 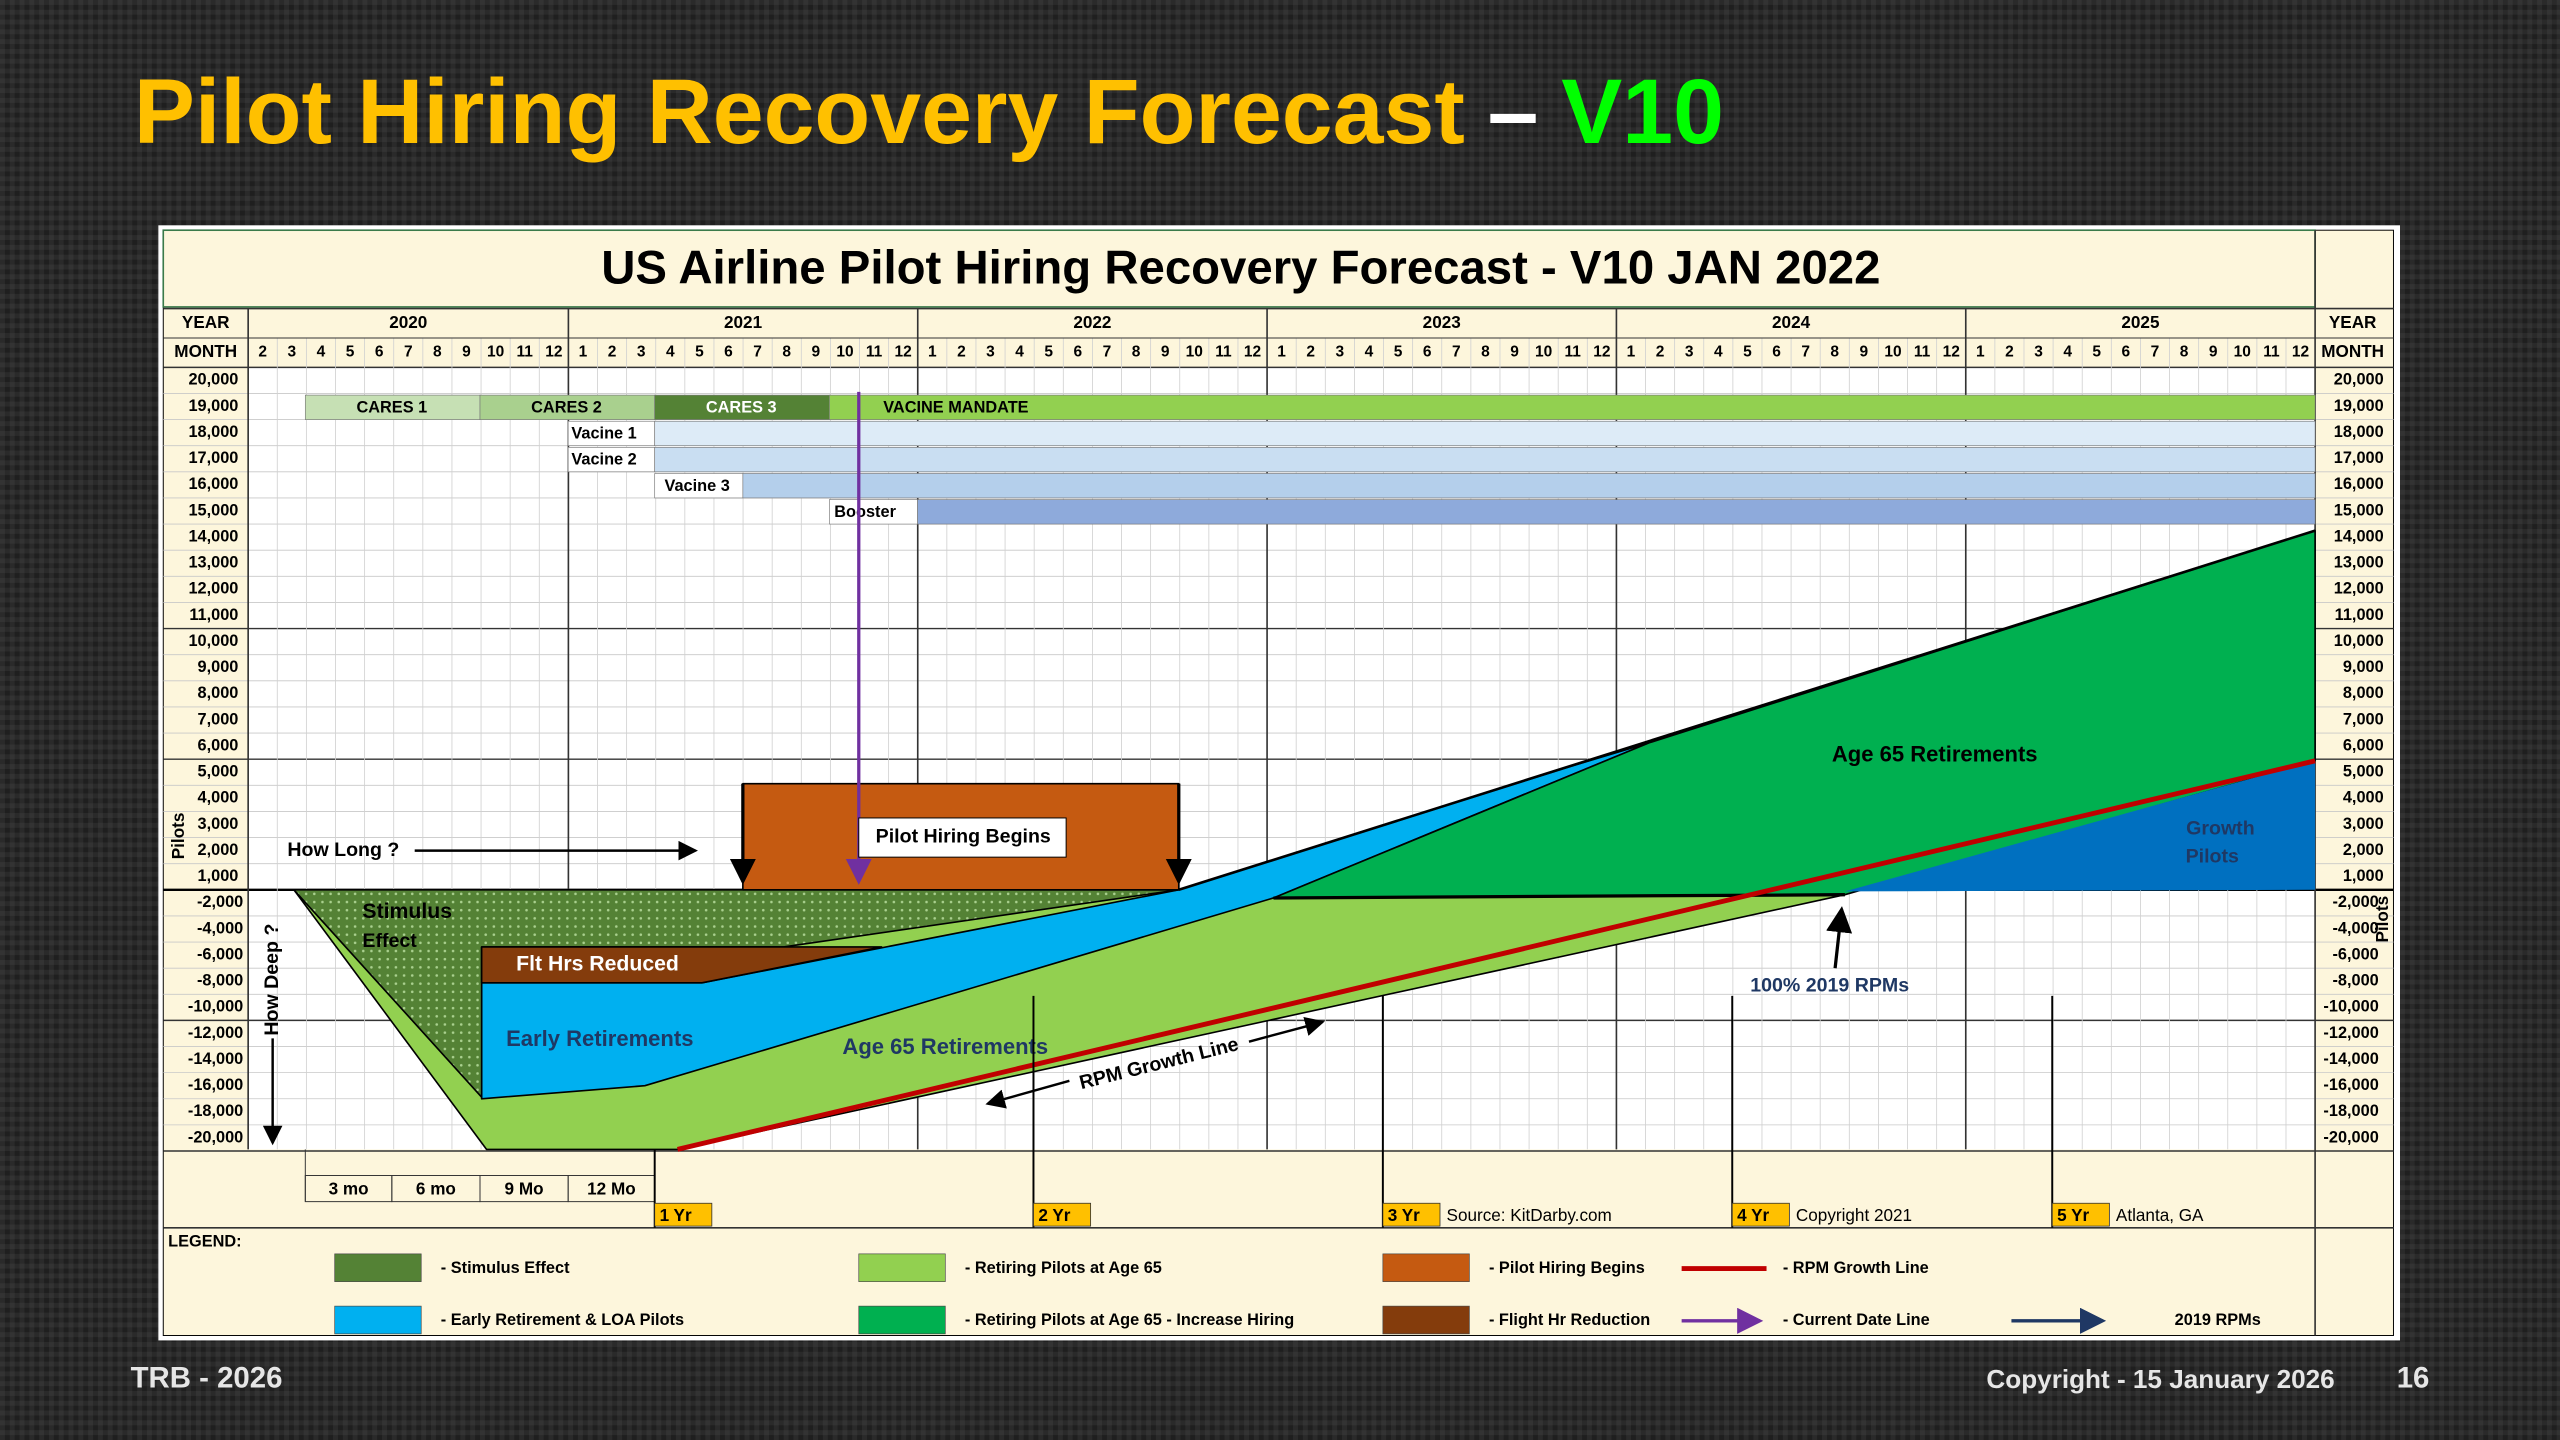 I want to click on milestone-label: 5 Yr, so click(x=2073, y=1215).